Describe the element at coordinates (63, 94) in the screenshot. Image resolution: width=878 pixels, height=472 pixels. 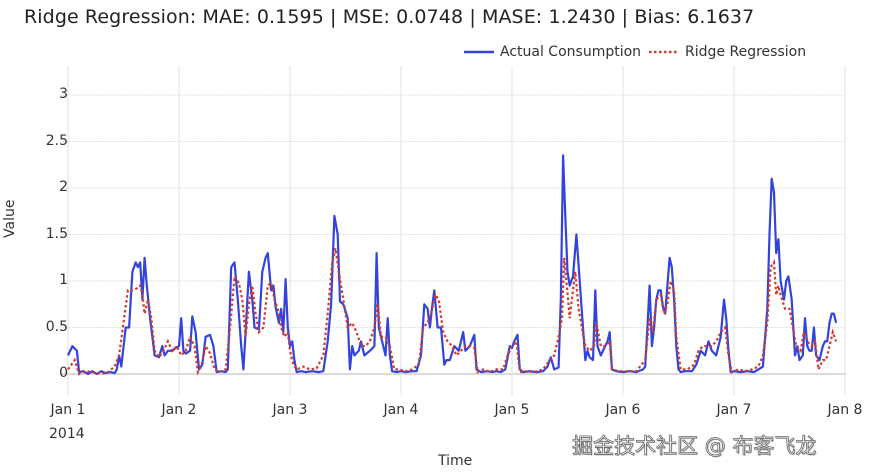
I see `y-tick-label: 3` at that location.